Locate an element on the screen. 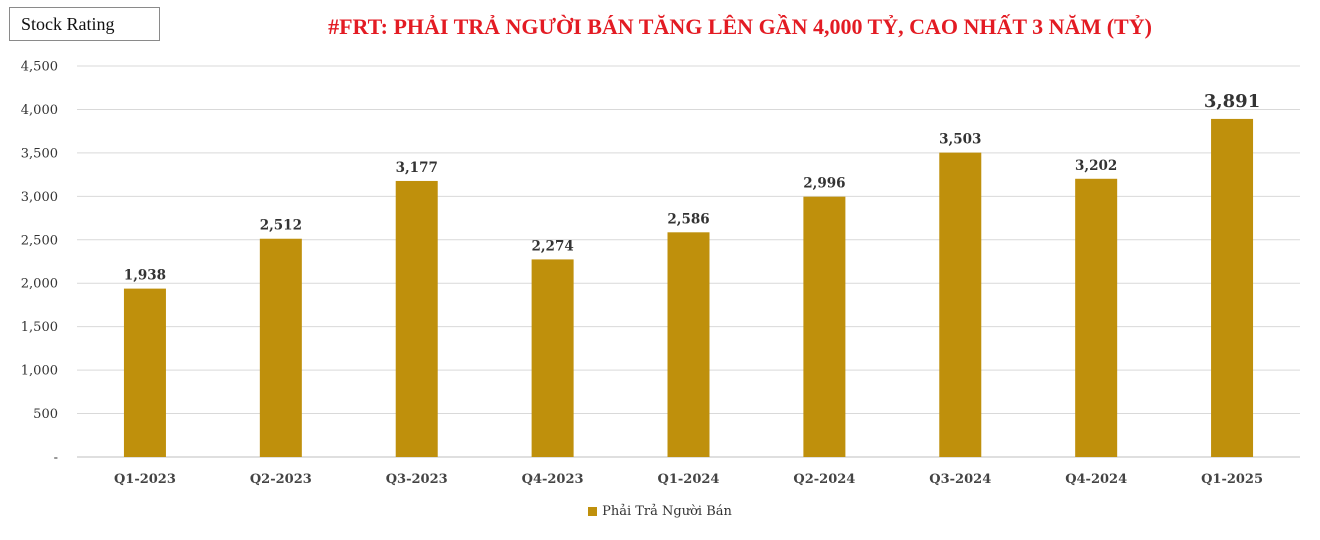 The height and width of the screenshot is (540, 1320). data-label: 2,274 is located at coordinates (552, 246).